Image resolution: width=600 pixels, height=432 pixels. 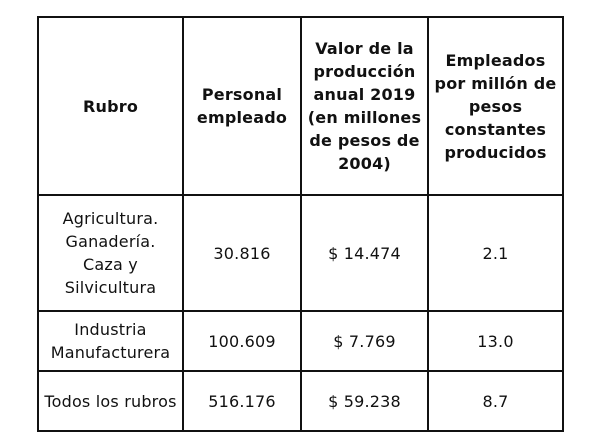 What do you see at coordinates (110, 401) in the screenshot?
I see `cell-rubro: Todos los rubros` at bounding box center [110, 401].